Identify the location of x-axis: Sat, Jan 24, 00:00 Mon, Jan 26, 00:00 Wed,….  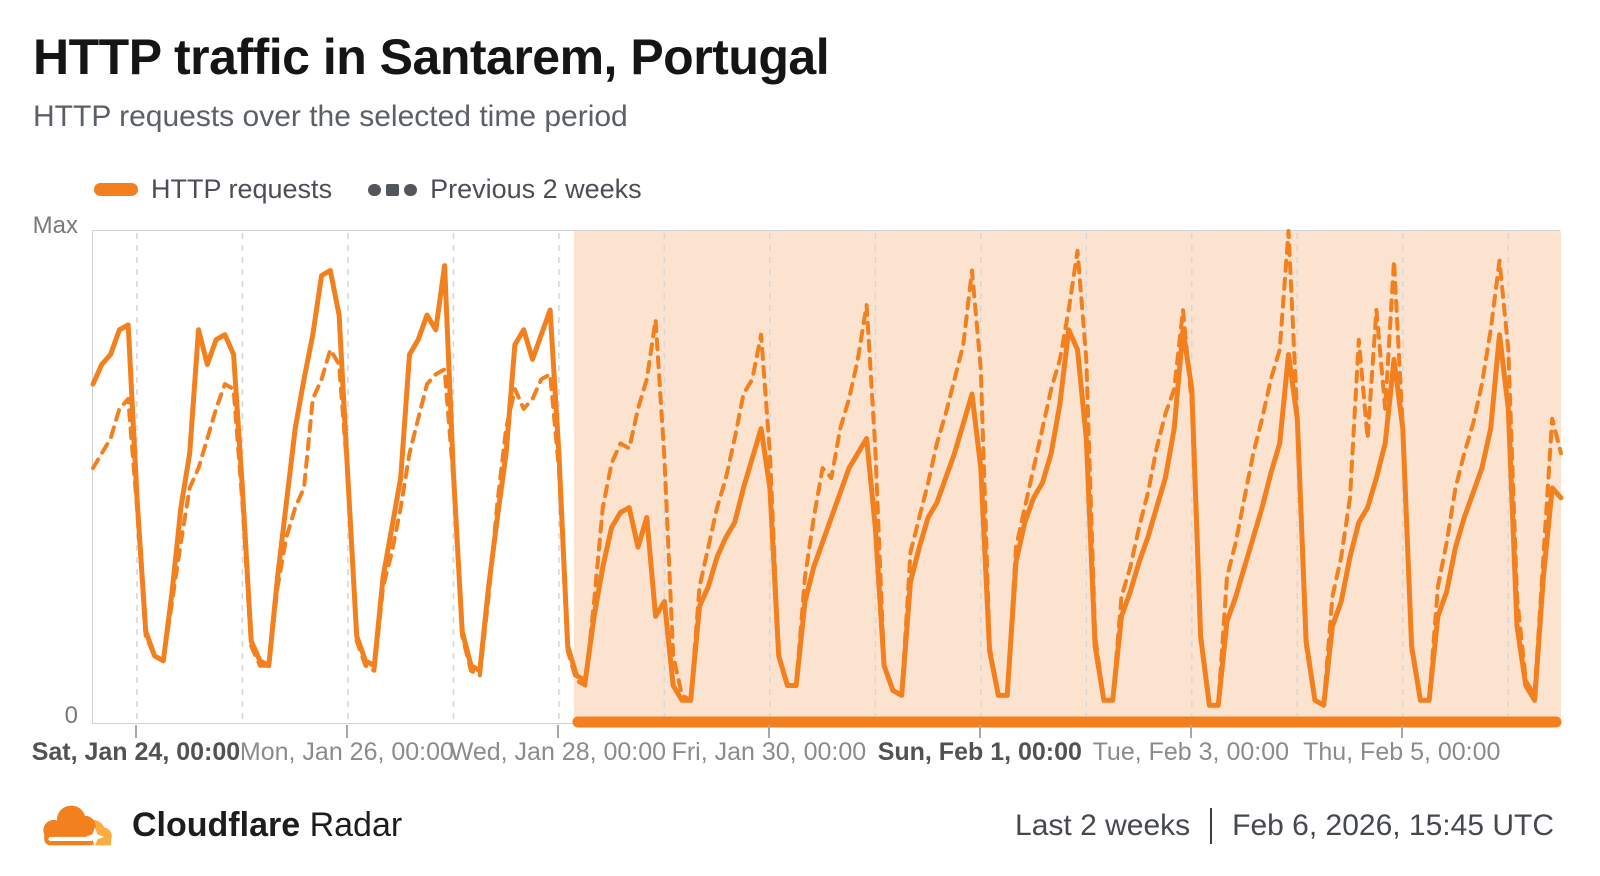
(796, 754).